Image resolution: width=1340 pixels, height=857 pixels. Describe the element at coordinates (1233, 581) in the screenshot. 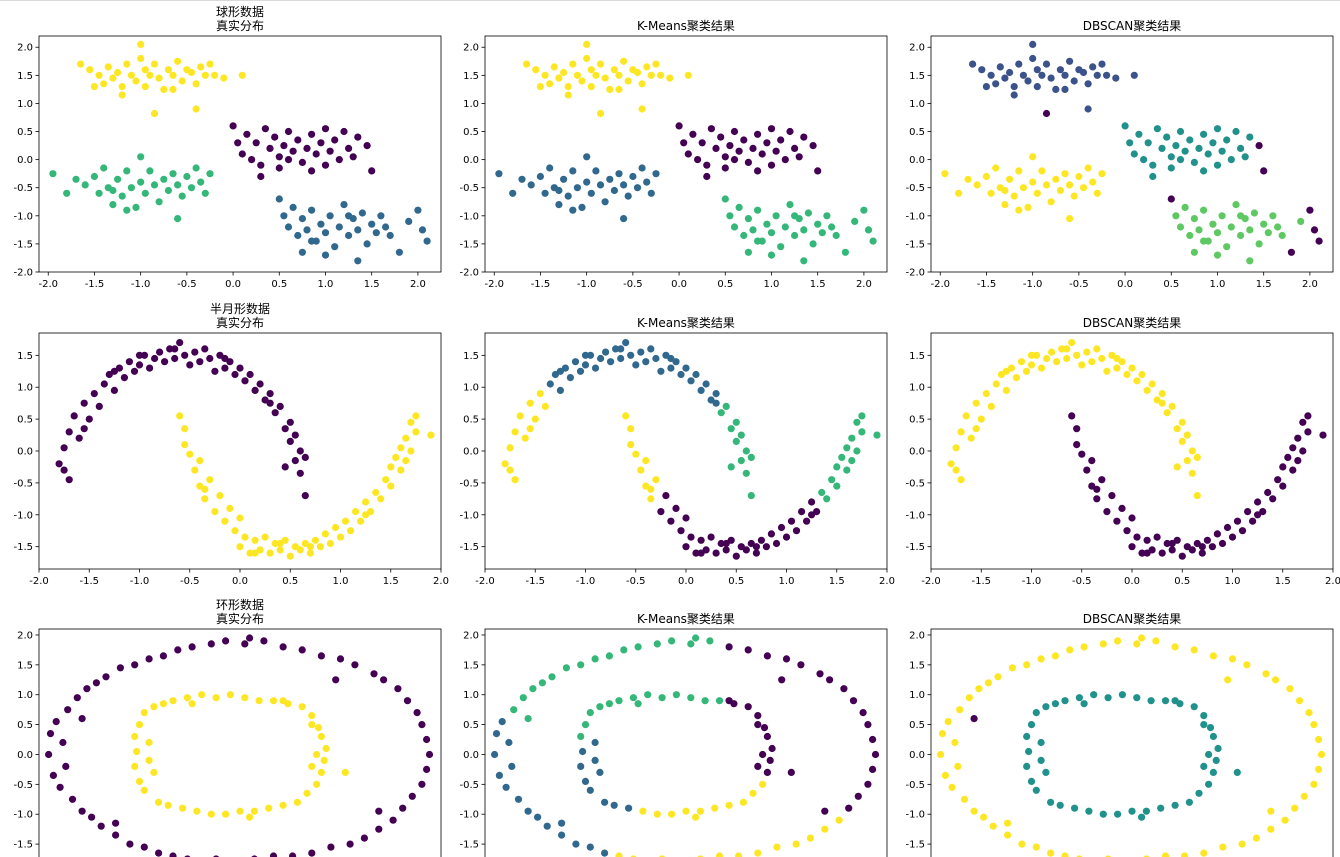

I see `x-tick-label: 1.0` at that location.